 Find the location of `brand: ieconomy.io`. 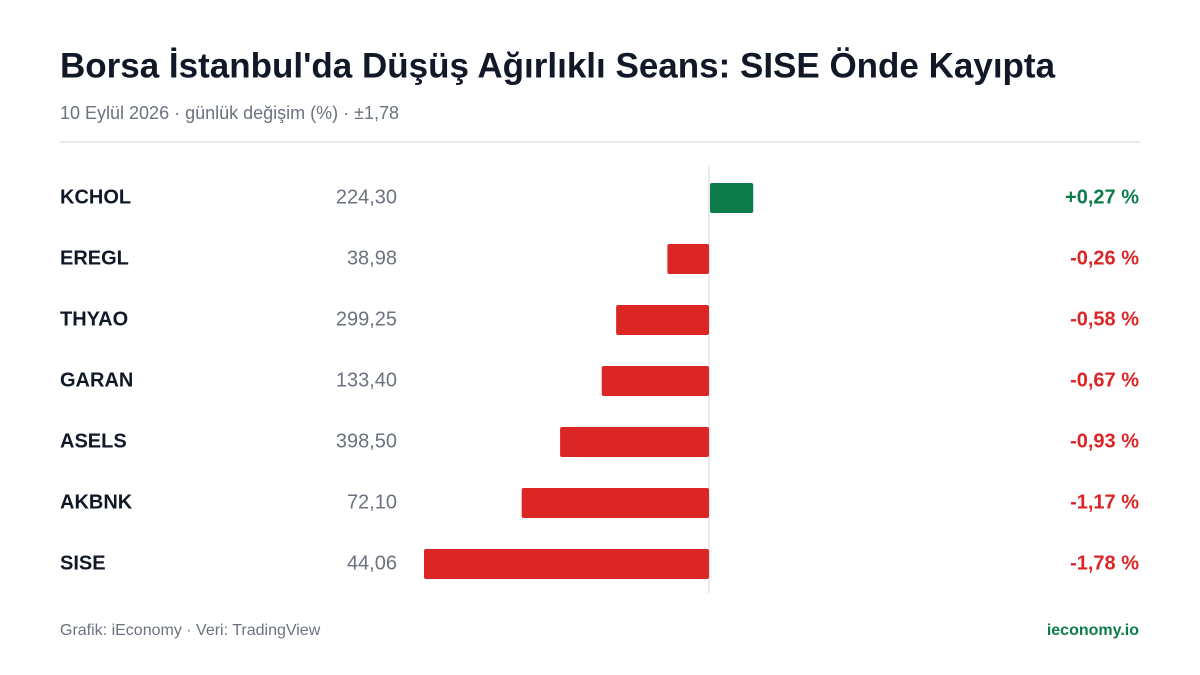

brand: ieconomy.io is located at coordinates (1093, 630).